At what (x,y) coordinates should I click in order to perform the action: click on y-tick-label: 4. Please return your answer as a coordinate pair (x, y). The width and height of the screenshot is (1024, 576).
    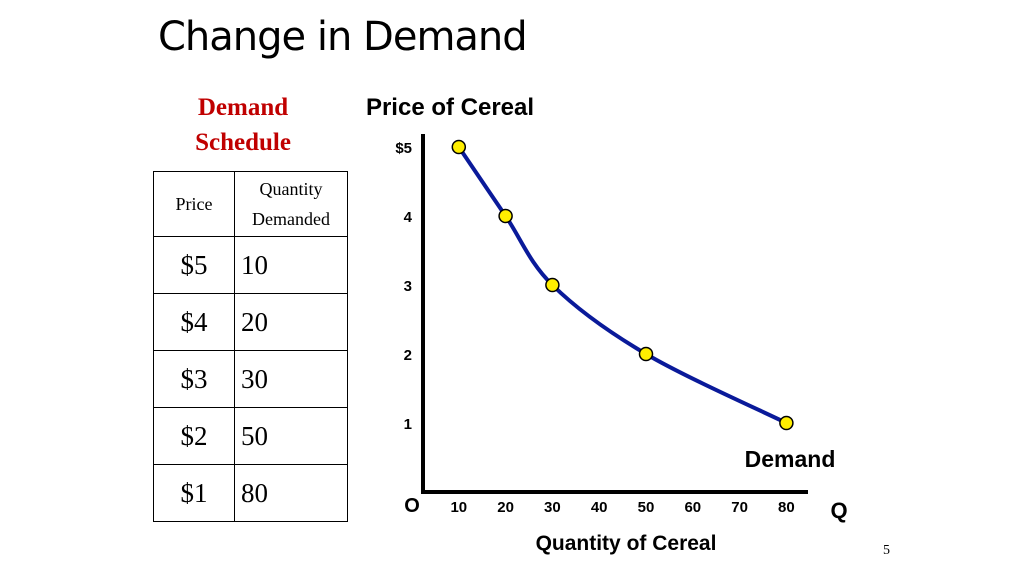
    Looking at the image, I should click on (408, 217).